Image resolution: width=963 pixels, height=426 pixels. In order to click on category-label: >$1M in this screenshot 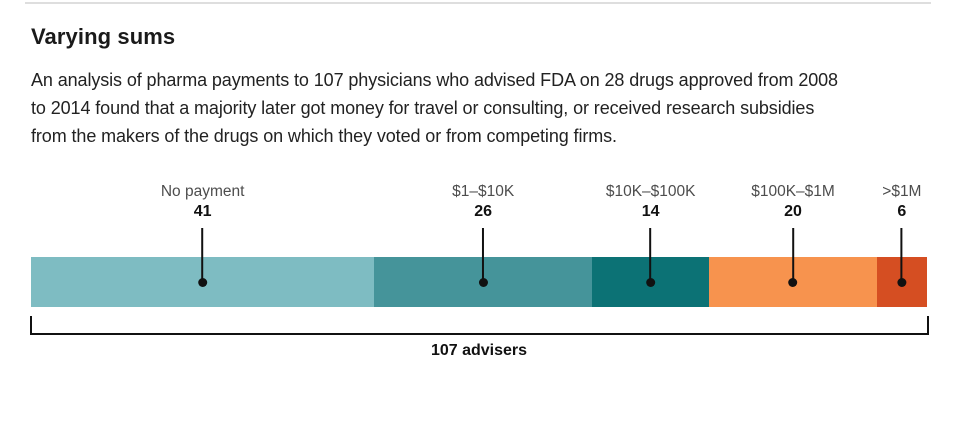, I will do `click(902, 191)`.